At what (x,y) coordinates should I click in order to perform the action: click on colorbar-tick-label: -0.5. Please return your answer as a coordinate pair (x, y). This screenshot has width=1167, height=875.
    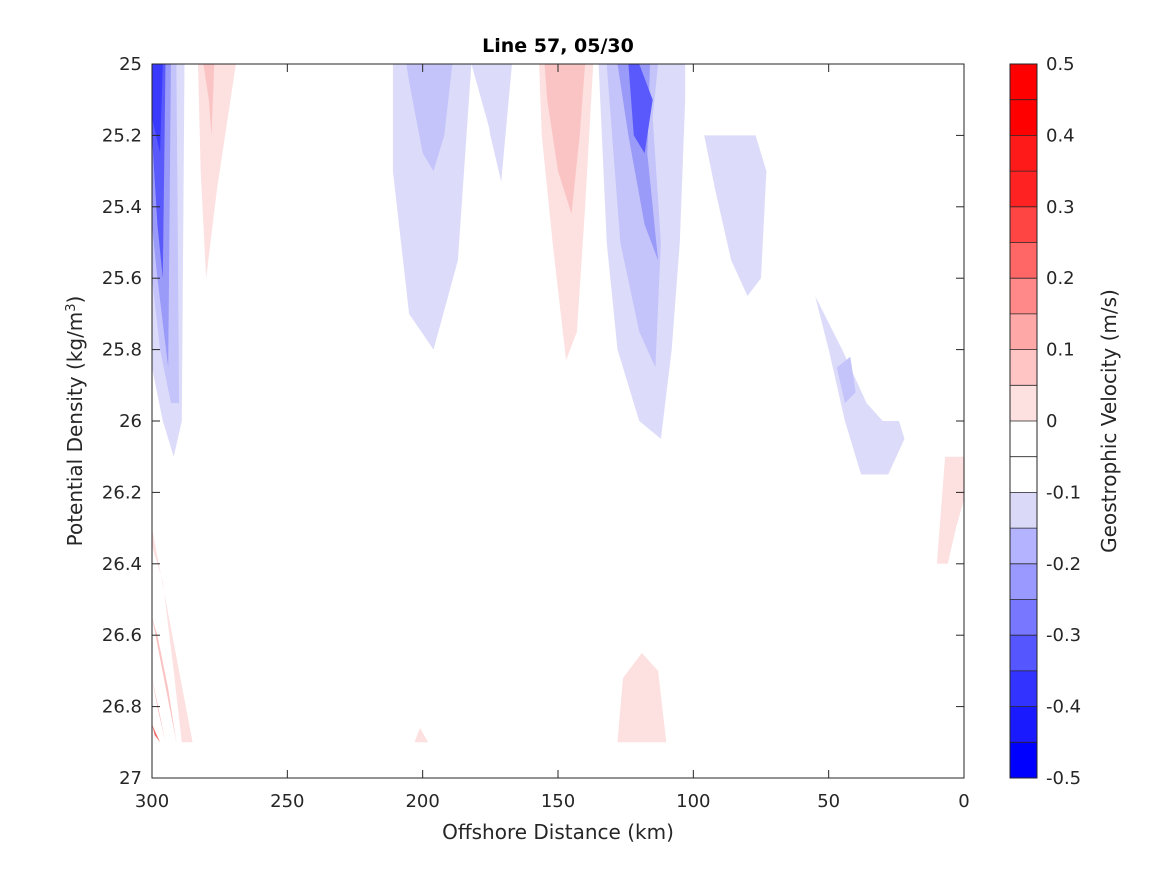
    Looking at the image, I should click on (1063, 778).